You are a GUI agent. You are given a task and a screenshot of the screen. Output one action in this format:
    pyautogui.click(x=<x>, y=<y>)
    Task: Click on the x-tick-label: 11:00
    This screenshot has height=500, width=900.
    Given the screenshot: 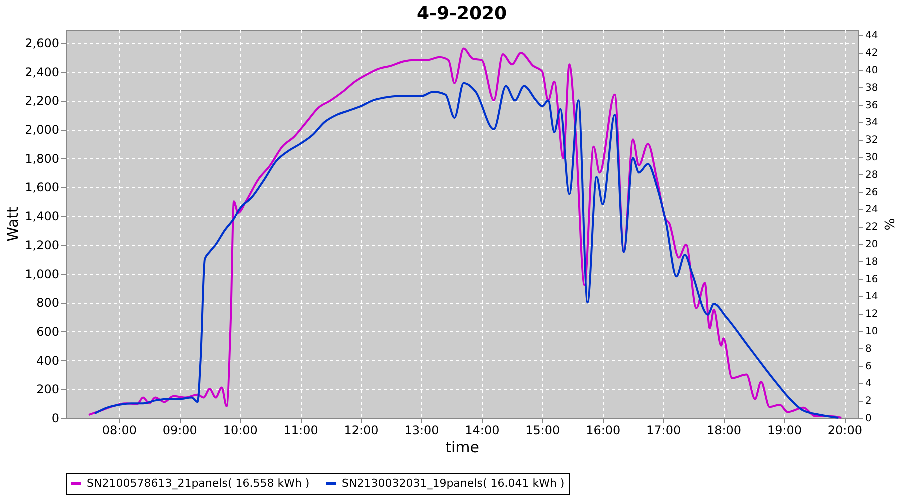 What is the action you would take?
    pyautogui.click(x=301, y=431)
    